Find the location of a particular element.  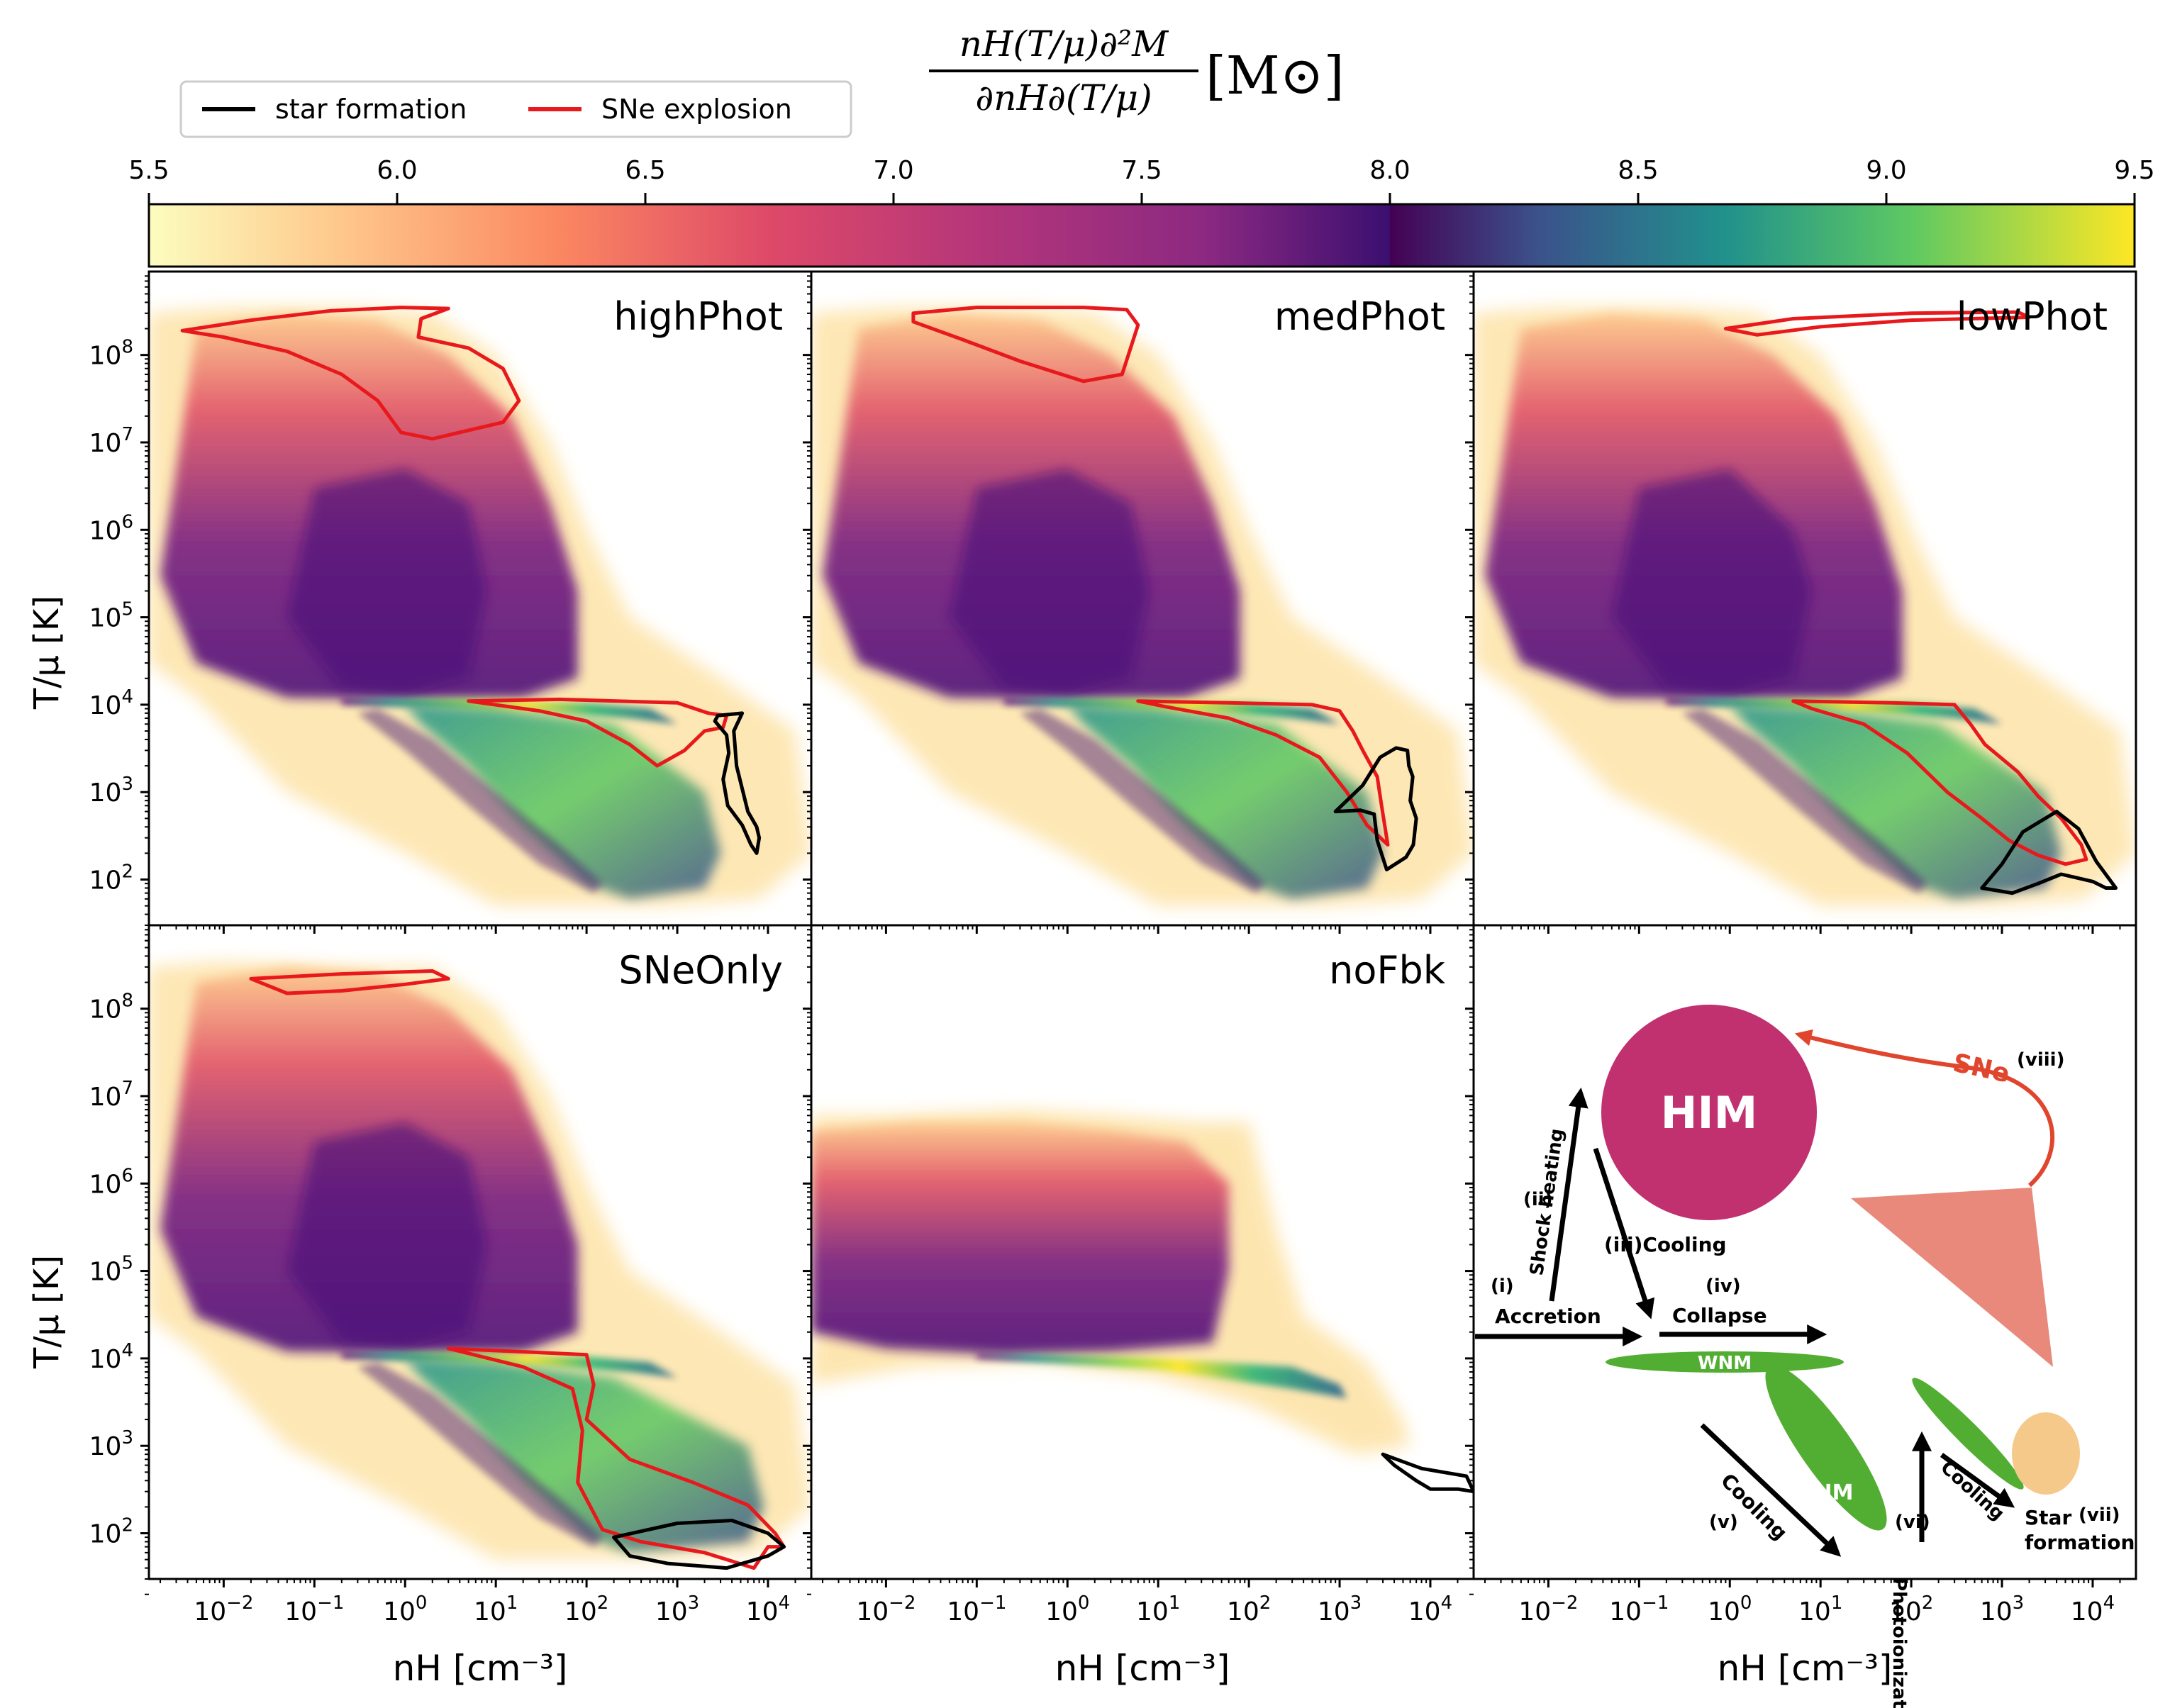

shock-num: (ii) is located at coordinates (1538, 1199).